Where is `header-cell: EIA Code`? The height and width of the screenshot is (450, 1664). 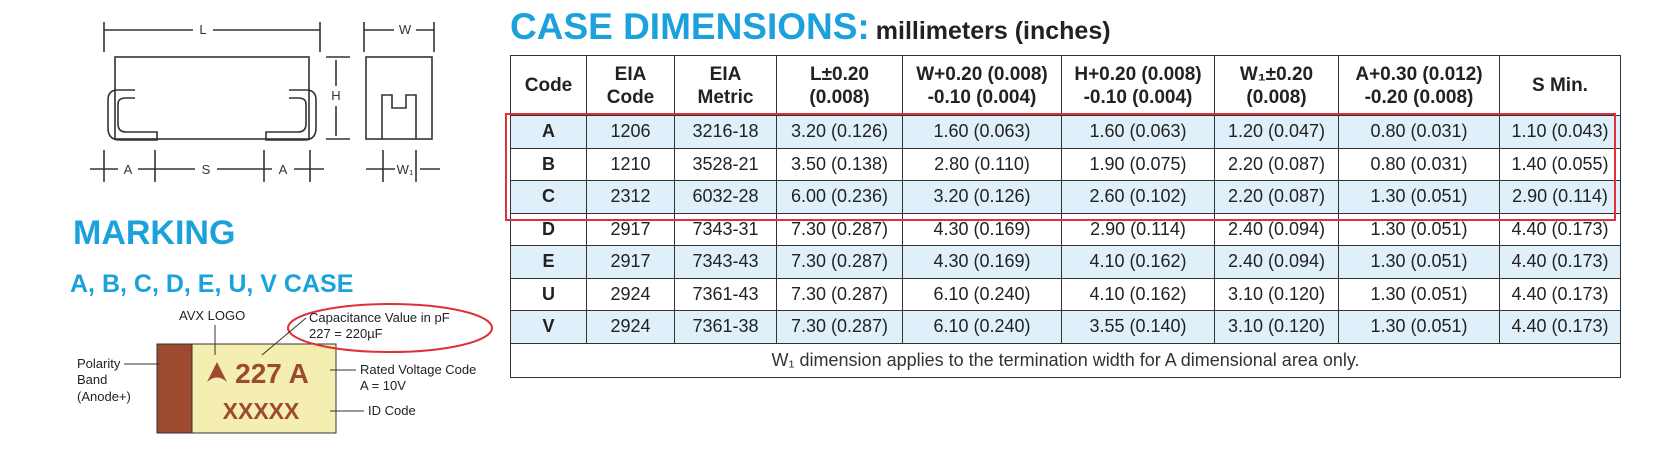
header-cell: EIA Code is located at coordinates (630, 85).